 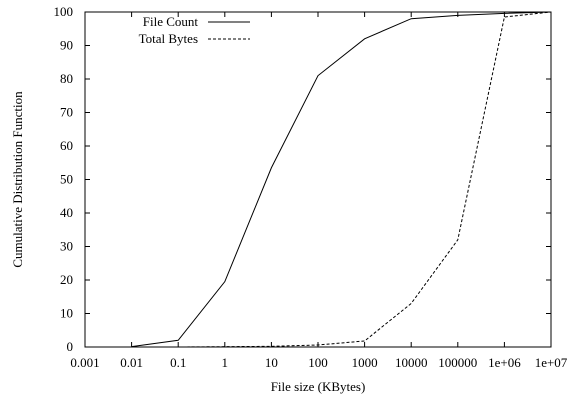 I want to click on legend-label-file-count: File Count, so click(x=171, y=21).